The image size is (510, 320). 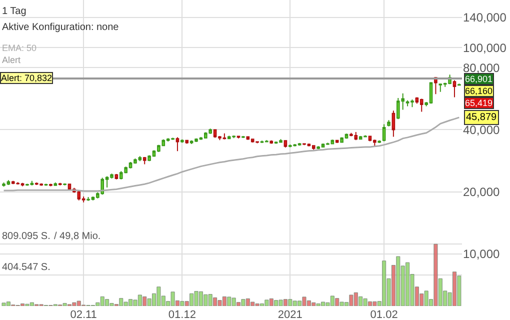 What do you see at coordinates (12, 60) in the screenshot?
I see `annotation: Alert` at bounding box center [12, 60].